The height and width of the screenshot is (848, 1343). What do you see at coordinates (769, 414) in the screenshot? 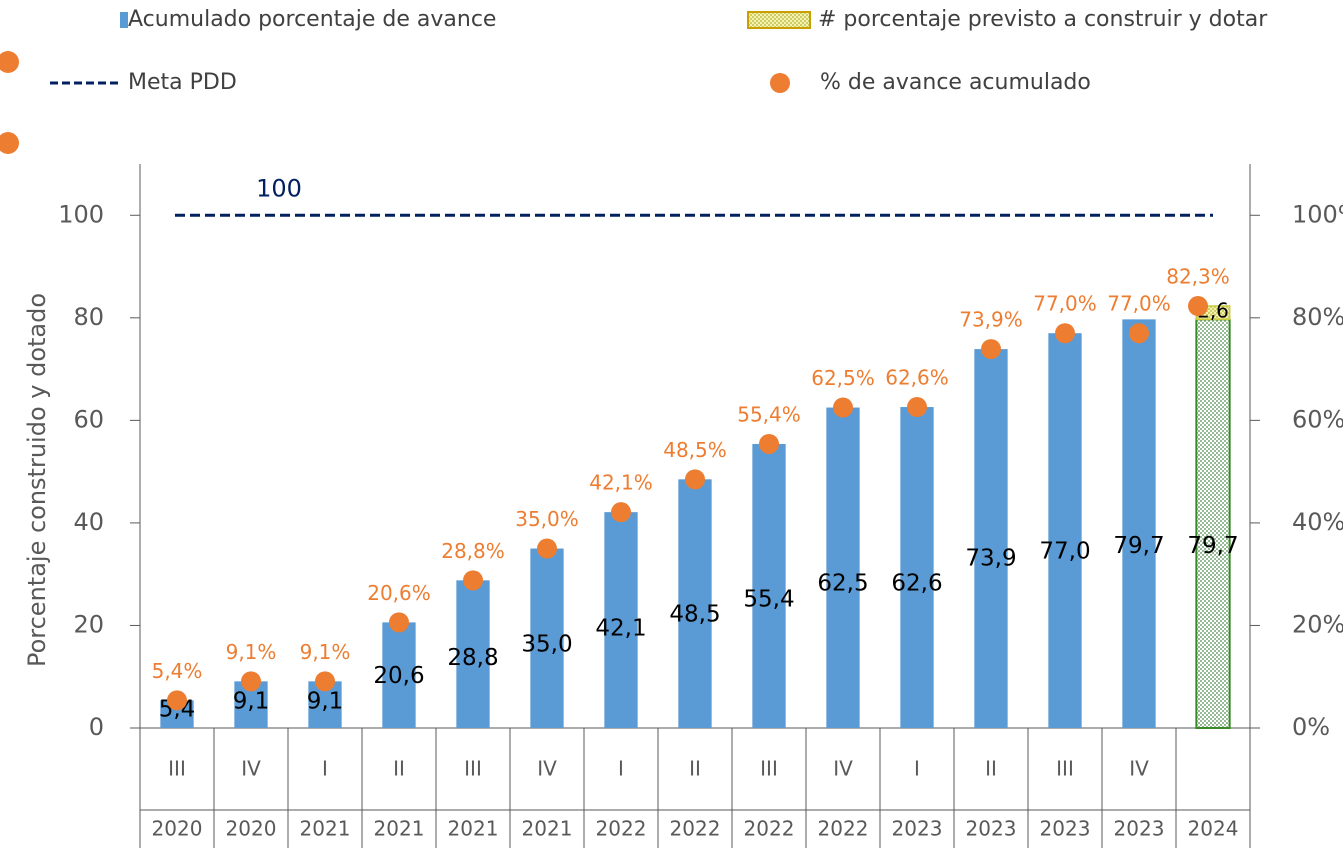
I see `data-label: 55,4%` at bounding box center [769, 414].